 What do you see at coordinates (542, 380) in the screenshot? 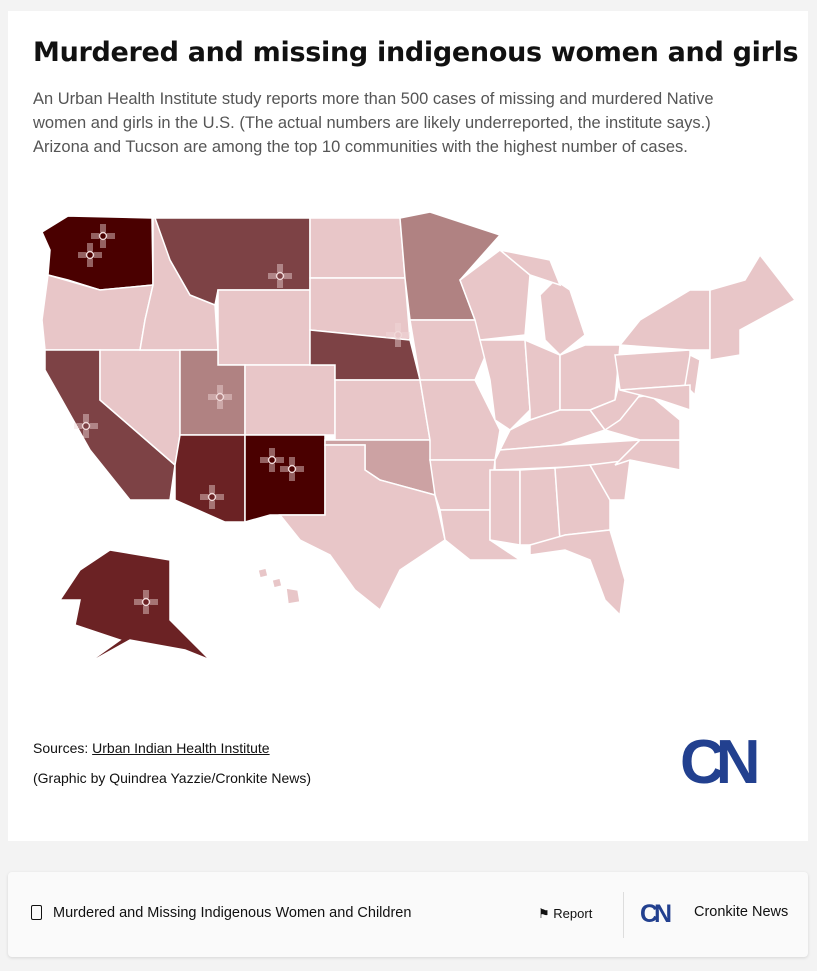
I see `state-in` at bounding box center [542, 380].